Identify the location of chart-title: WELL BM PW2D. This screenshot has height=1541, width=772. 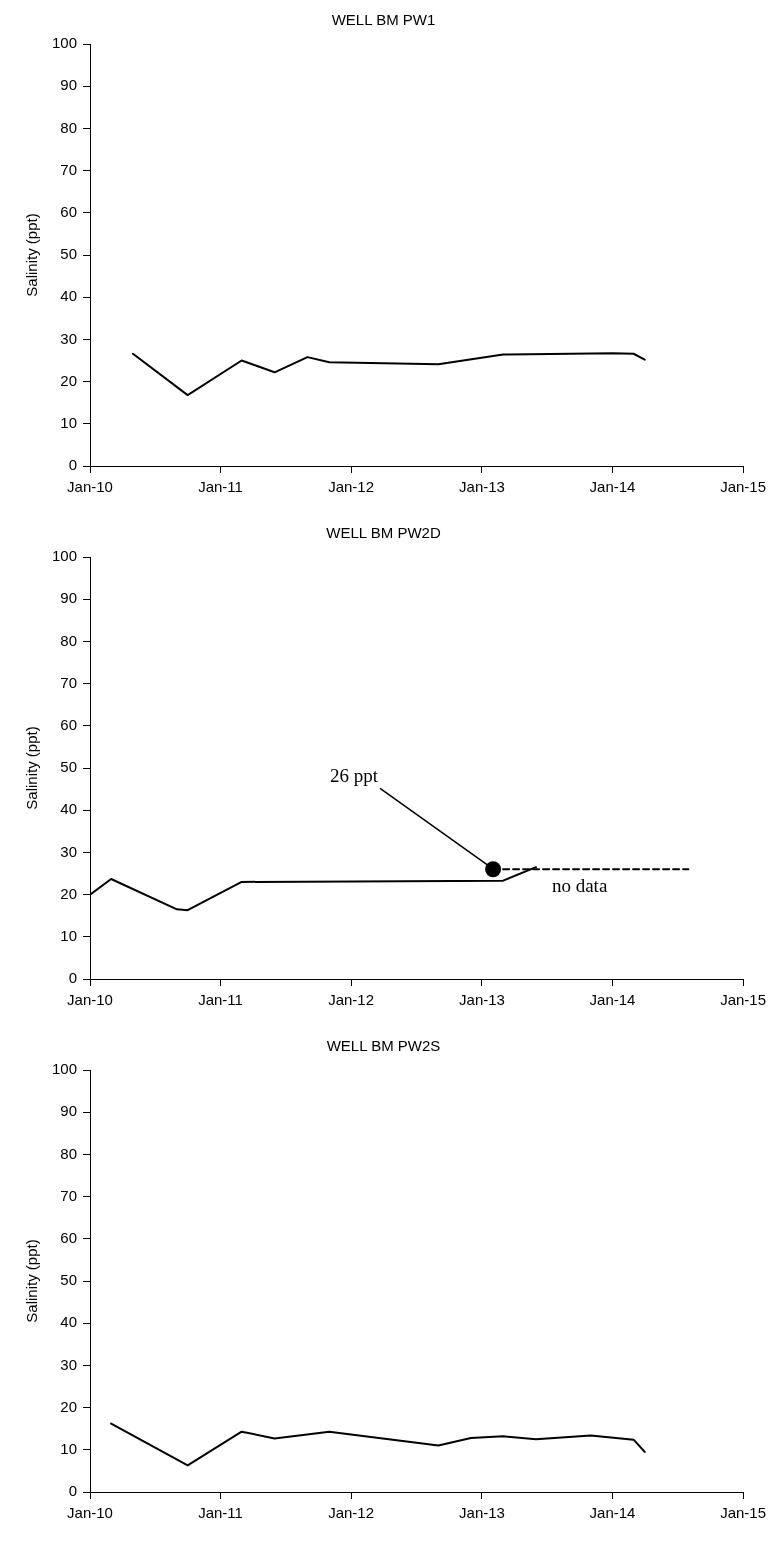
(383, 533).